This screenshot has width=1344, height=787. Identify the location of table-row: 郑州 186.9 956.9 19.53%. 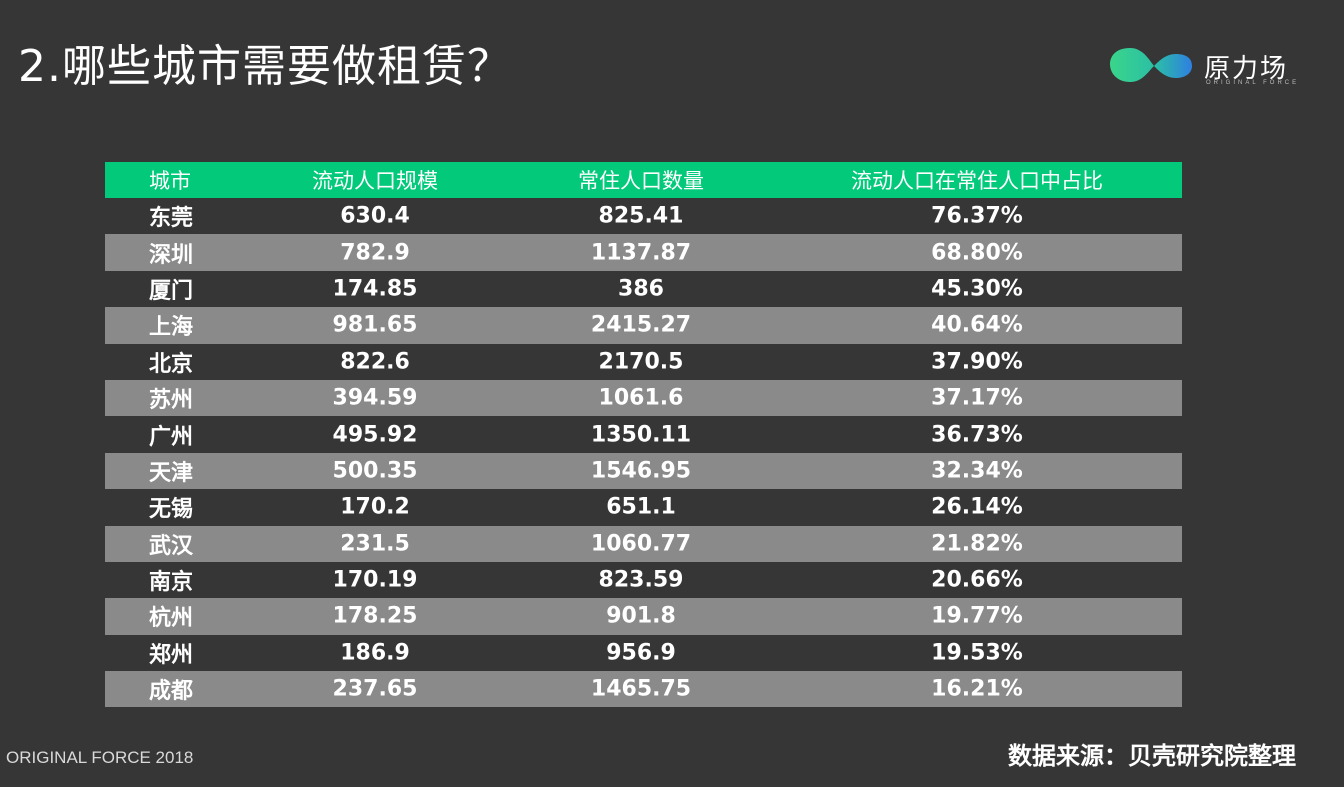
(643, 653).